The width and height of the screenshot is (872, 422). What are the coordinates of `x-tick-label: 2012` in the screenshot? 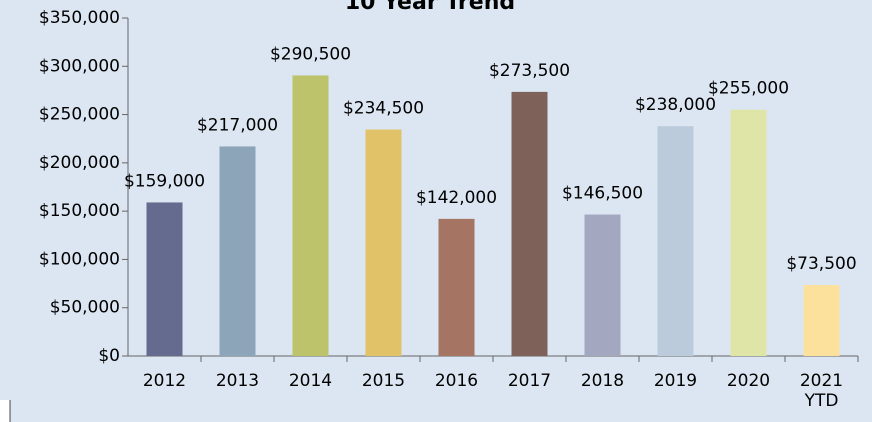 It's located at (164, 381).